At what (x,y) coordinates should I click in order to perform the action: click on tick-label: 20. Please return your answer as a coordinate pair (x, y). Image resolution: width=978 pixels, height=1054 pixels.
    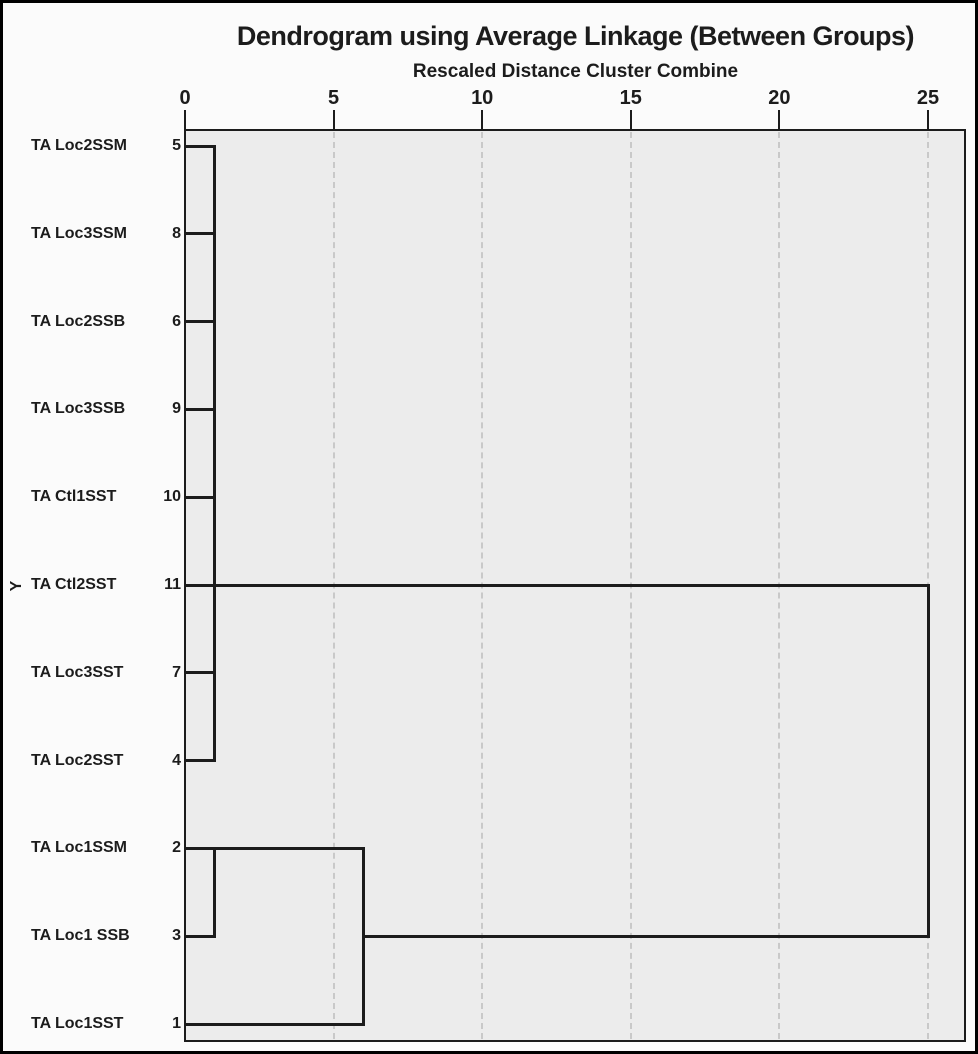
    Looking at the image, I should click on (779, 98).